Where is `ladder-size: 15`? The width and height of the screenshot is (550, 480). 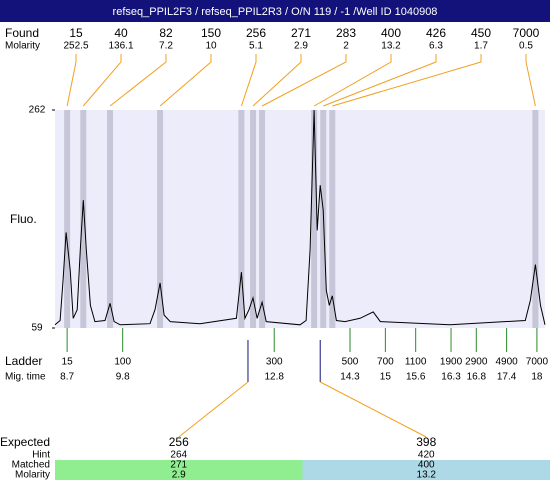 ladder-size: 15 is located at coordinates (68, 362).